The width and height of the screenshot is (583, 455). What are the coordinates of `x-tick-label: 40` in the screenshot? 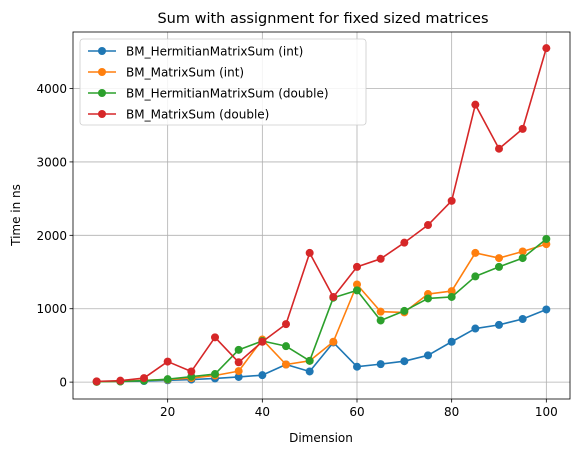 It's located at (262, 412).